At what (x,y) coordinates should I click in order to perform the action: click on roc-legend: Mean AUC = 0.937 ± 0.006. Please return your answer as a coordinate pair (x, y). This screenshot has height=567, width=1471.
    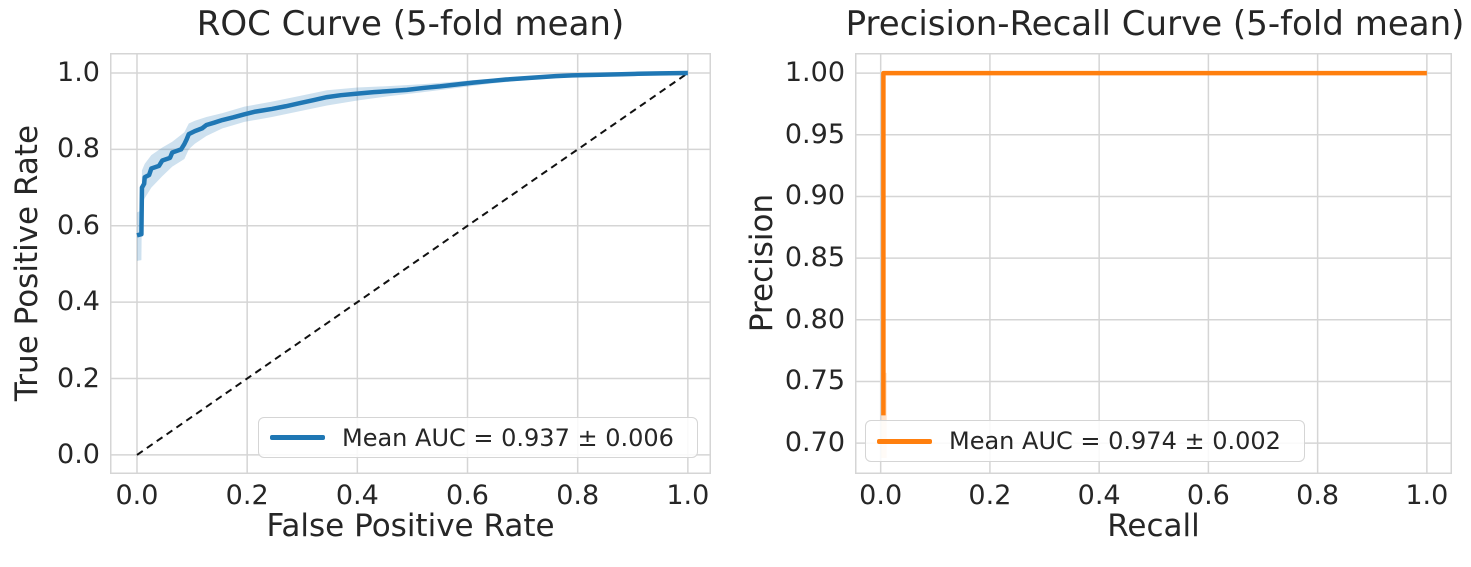
    Looking at the image, I should click on (478, 437).